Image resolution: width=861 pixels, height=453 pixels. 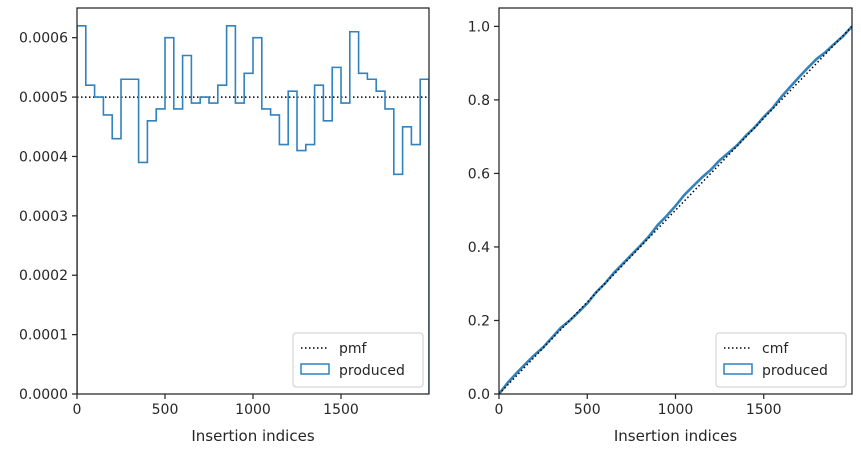 What do you see at coordinates (43, 276) in the screenshot?
I see `pmf-y-tick-label: 0.0002` at bounding box center [43, 276].